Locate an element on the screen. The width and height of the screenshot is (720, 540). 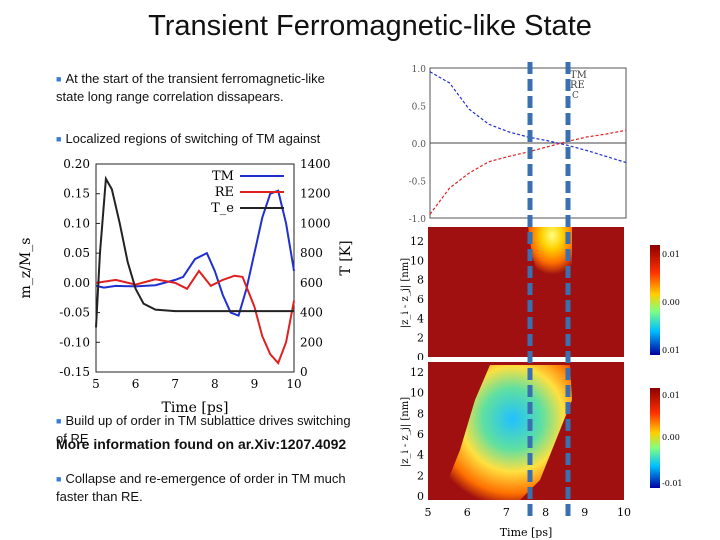
heatmap-tm-y-label: |z_i - z_j| [nm] is located at coordinates (405, 293).